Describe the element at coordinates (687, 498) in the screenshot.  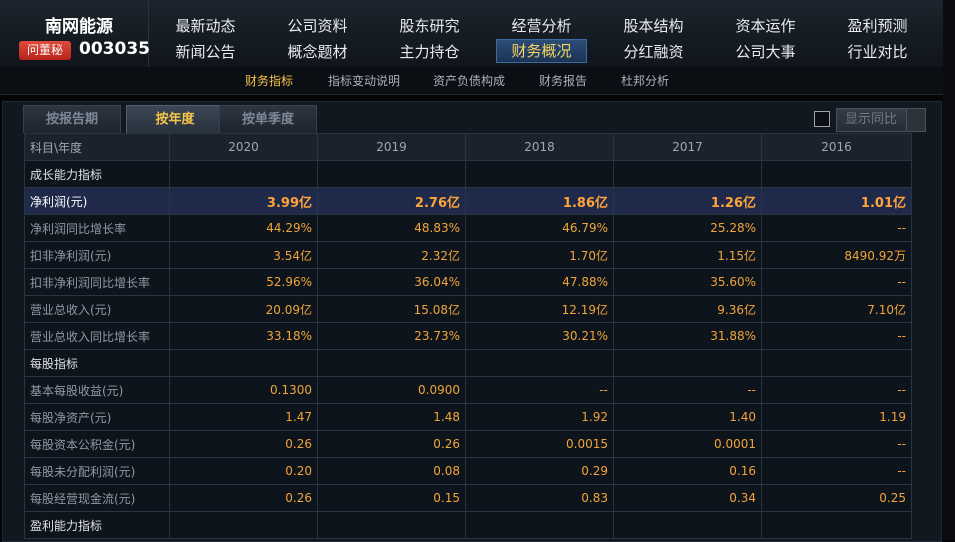
I see `table-cell: 0.34` at that location.